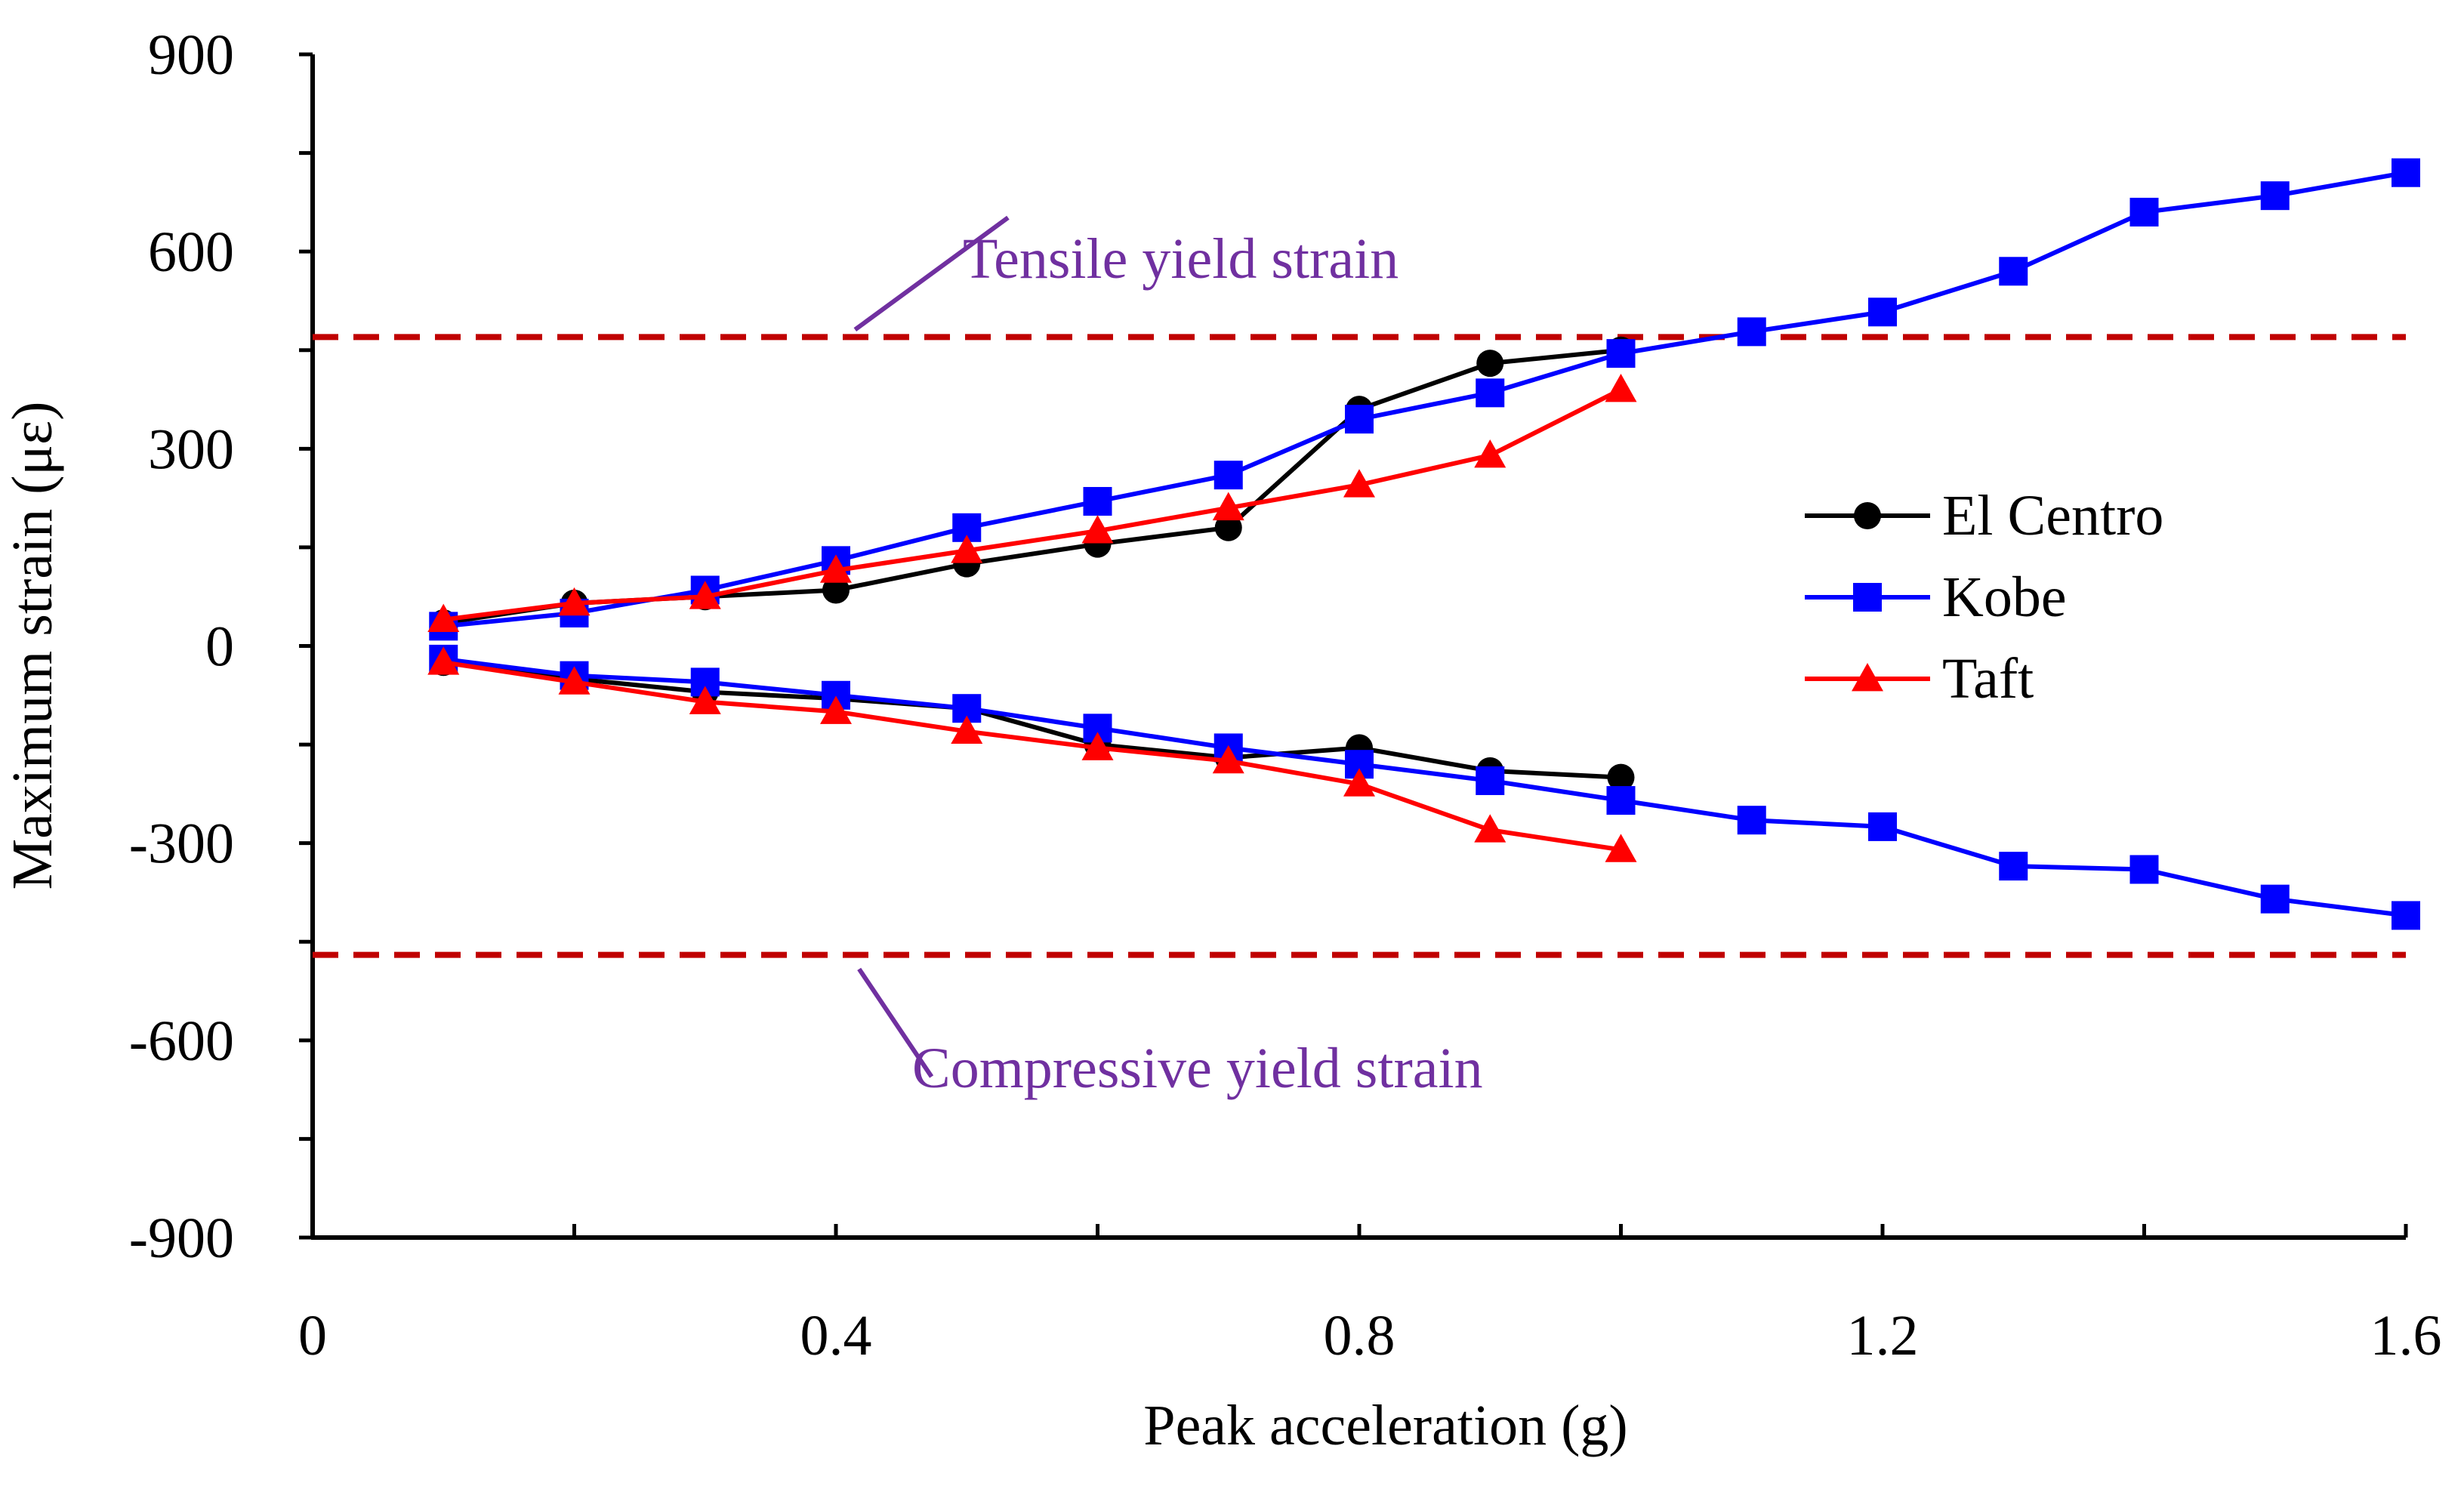 This screenshot has width=2464, height=1492. I want to click on annotation-label: Compressive yield strain, so click(1197, 1068).